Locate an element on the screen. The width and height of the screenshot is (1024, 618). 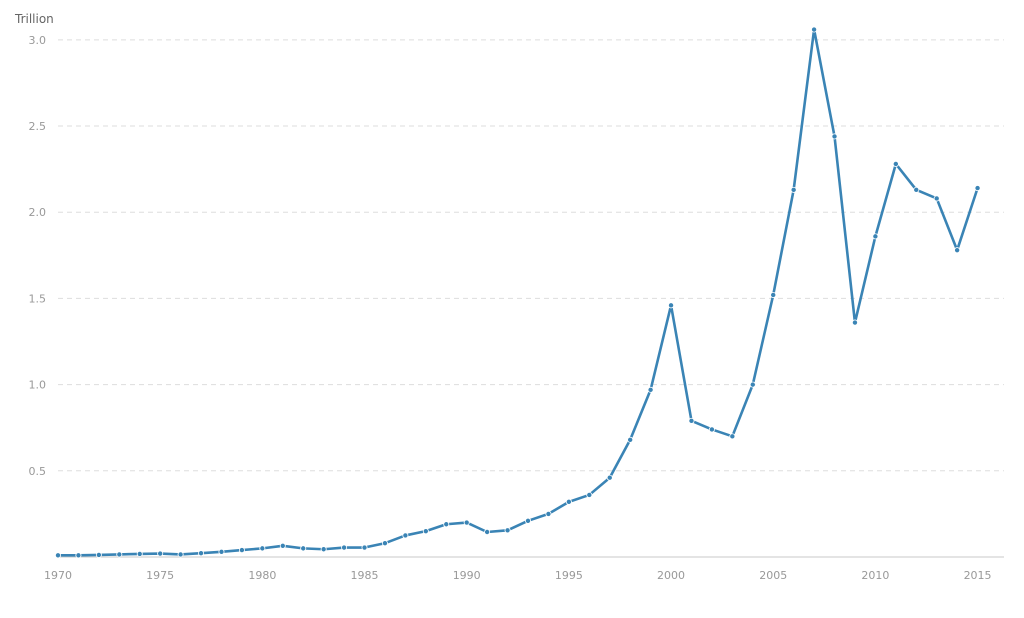
x-tick-label-1970: 1970 is located at coordinates (58, 575).